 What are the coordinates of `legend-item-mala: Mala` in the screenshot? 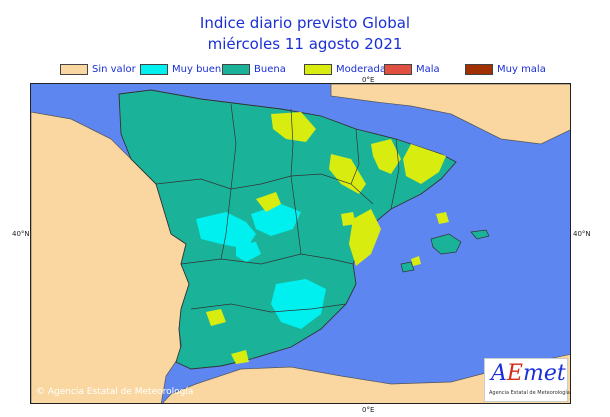 It's located at (412, 69).